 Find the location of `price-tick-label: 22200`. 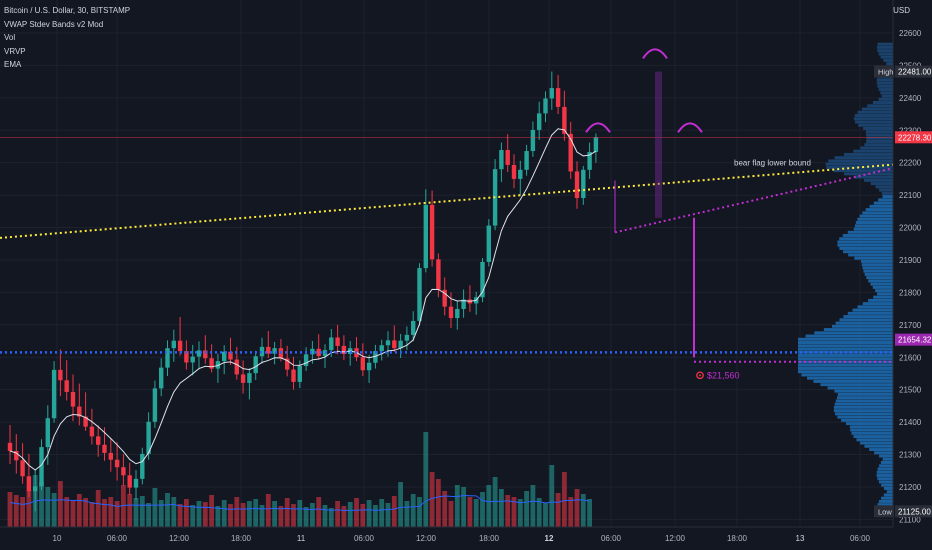

price-tick-label: 22200 is located at coordinates (910, 163).